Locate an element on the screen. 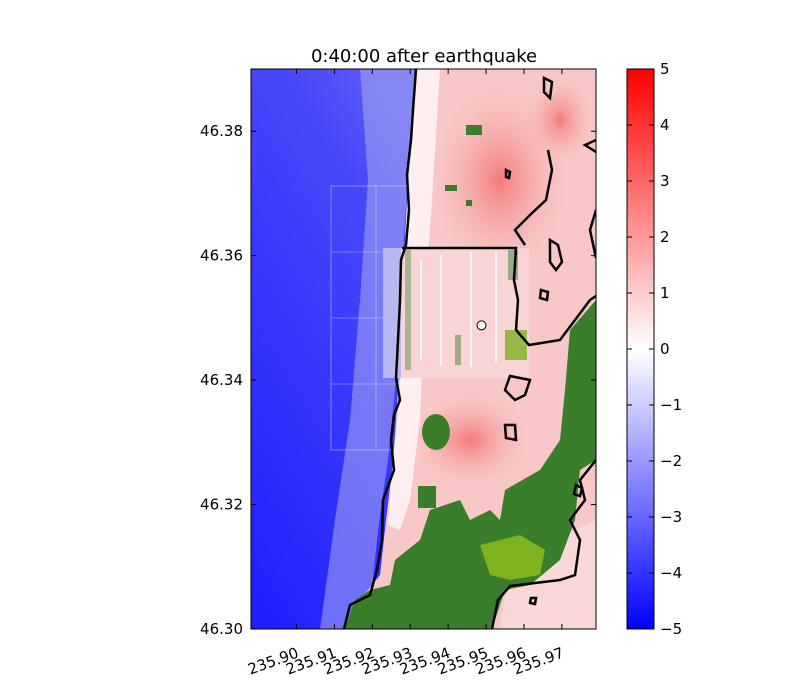  lower-right-white is located at coordinates (548, 574).